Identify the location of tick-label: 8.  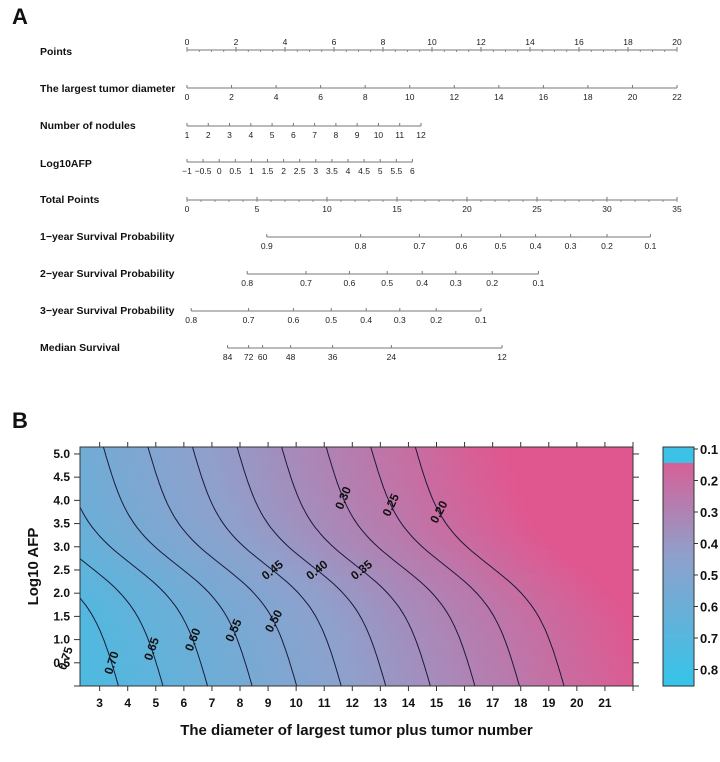
(365, 97).